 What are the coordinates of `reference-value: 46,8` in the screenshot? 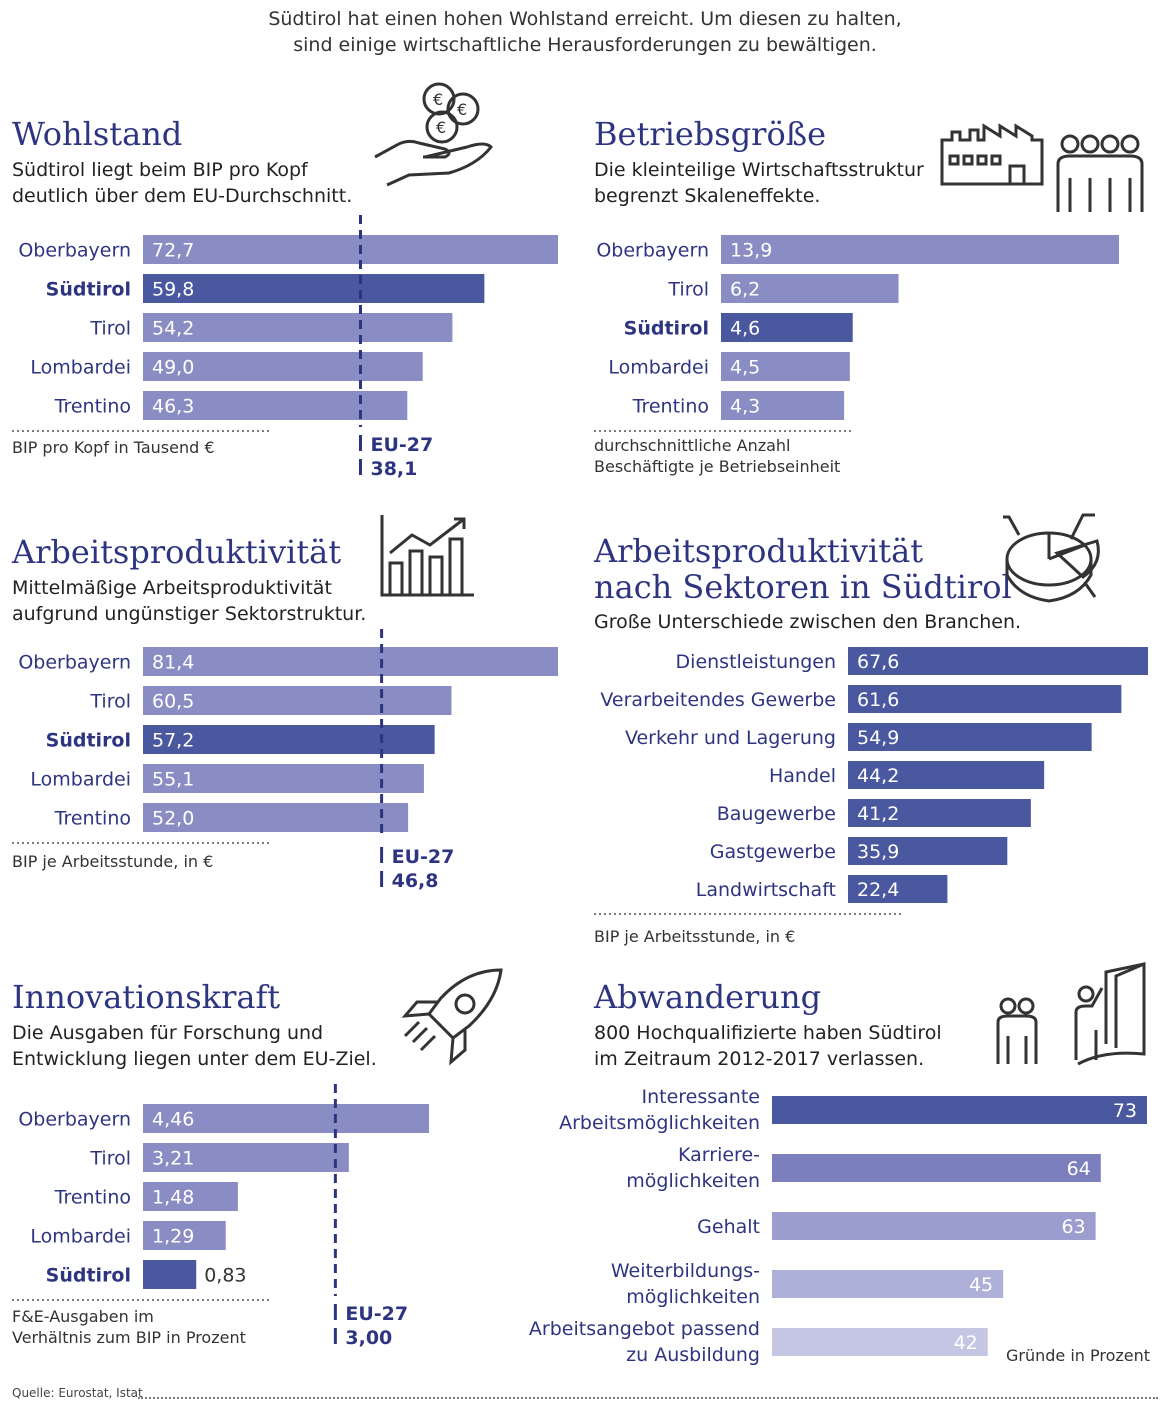 It's located at (415, 881).